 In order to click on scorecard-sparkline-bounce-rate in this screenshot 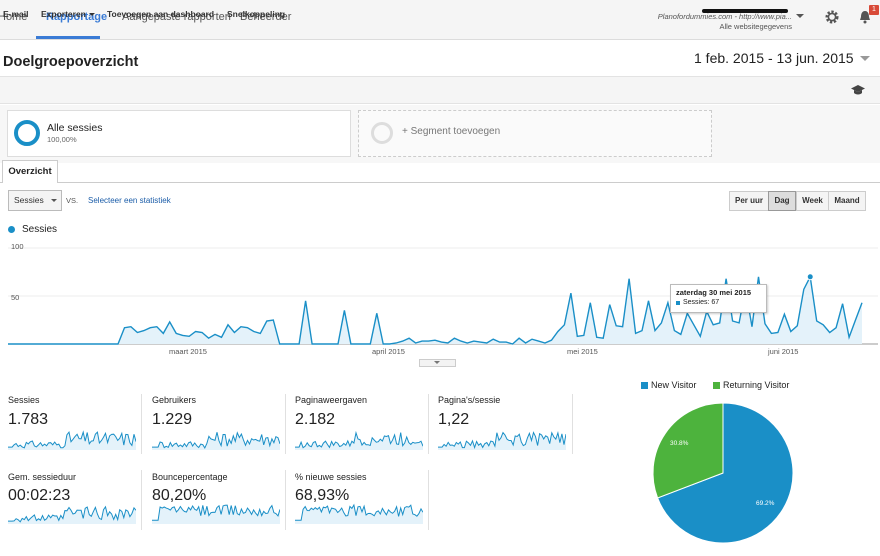, I will do `click(216, 514)`.